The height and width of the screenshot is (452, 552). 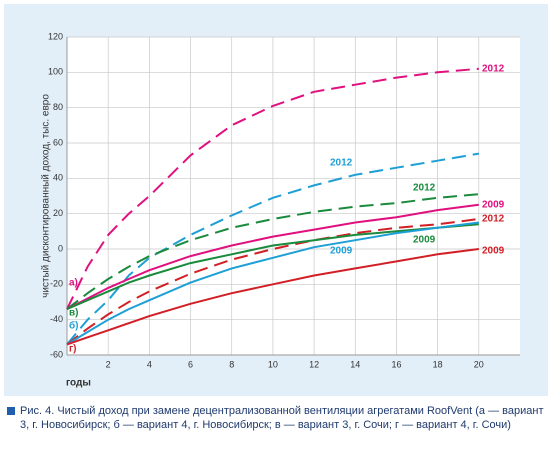 What do you see at coordinates (149, 364) in the screenshot?
I see `x-tick-label: 4` at bounding box center [149, 364].